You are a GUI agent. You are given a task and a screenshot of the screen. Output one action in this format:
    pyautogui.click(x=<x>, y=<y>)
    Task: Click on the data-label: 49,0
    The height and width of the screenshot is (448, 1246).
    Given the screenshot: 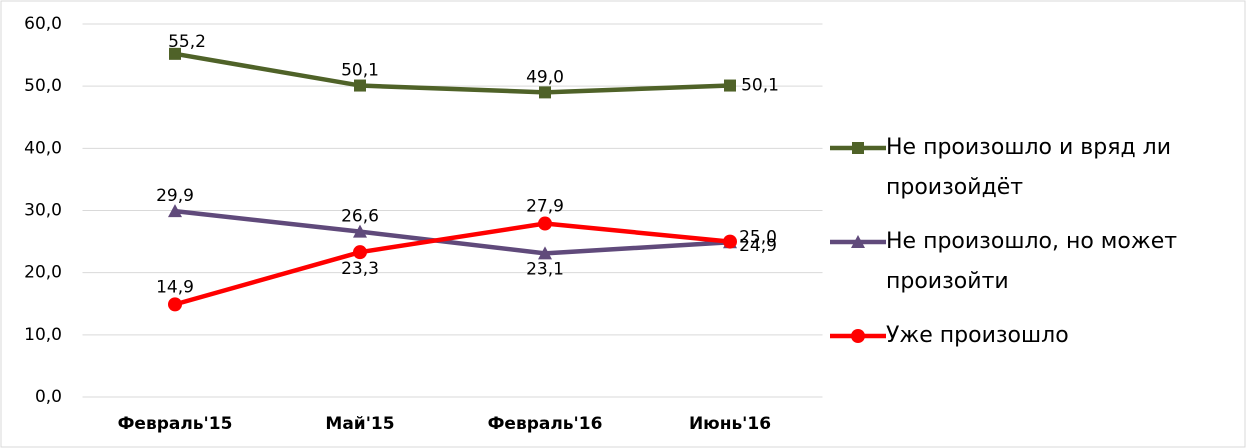 What is the action you would take?
    pyautogui.click(x=545, y=77)
    